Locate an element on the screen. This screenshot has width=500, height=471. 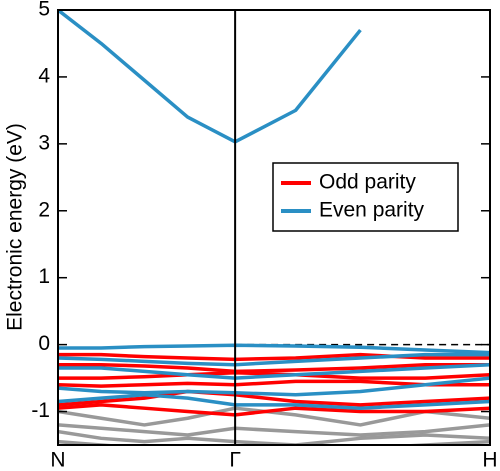
y-tick-label: 2 is located at coordinates (44, 209).